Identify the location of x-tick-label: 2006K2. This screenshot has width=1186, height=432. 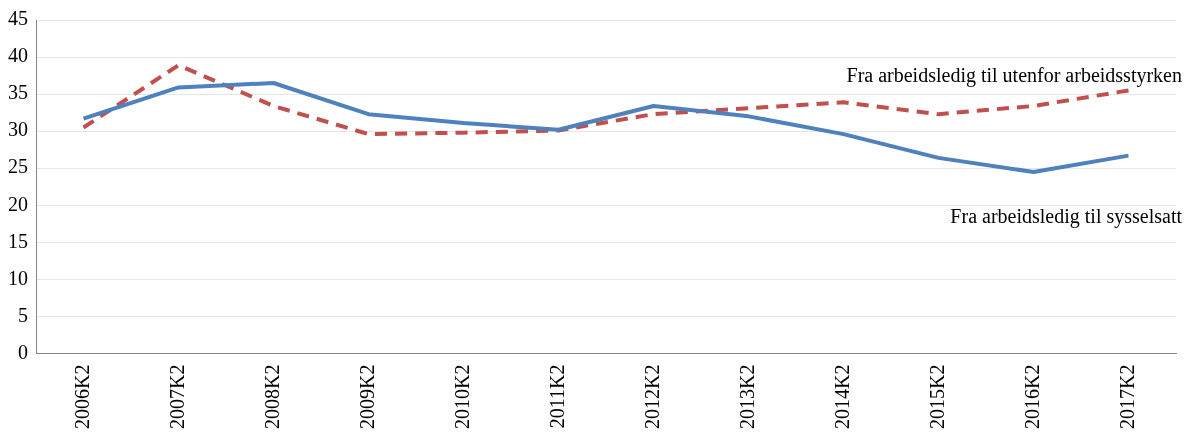
(81, 397).